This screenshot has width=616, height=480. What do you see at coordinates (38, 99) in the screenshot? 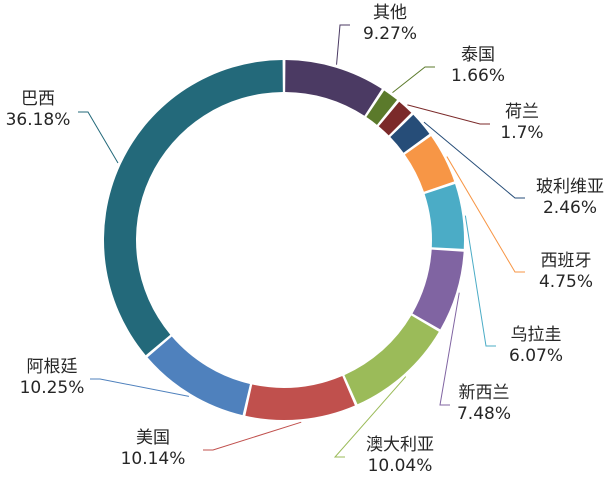
I see `slice-name-label-11: 巴西` at bounding box center [38, 99].